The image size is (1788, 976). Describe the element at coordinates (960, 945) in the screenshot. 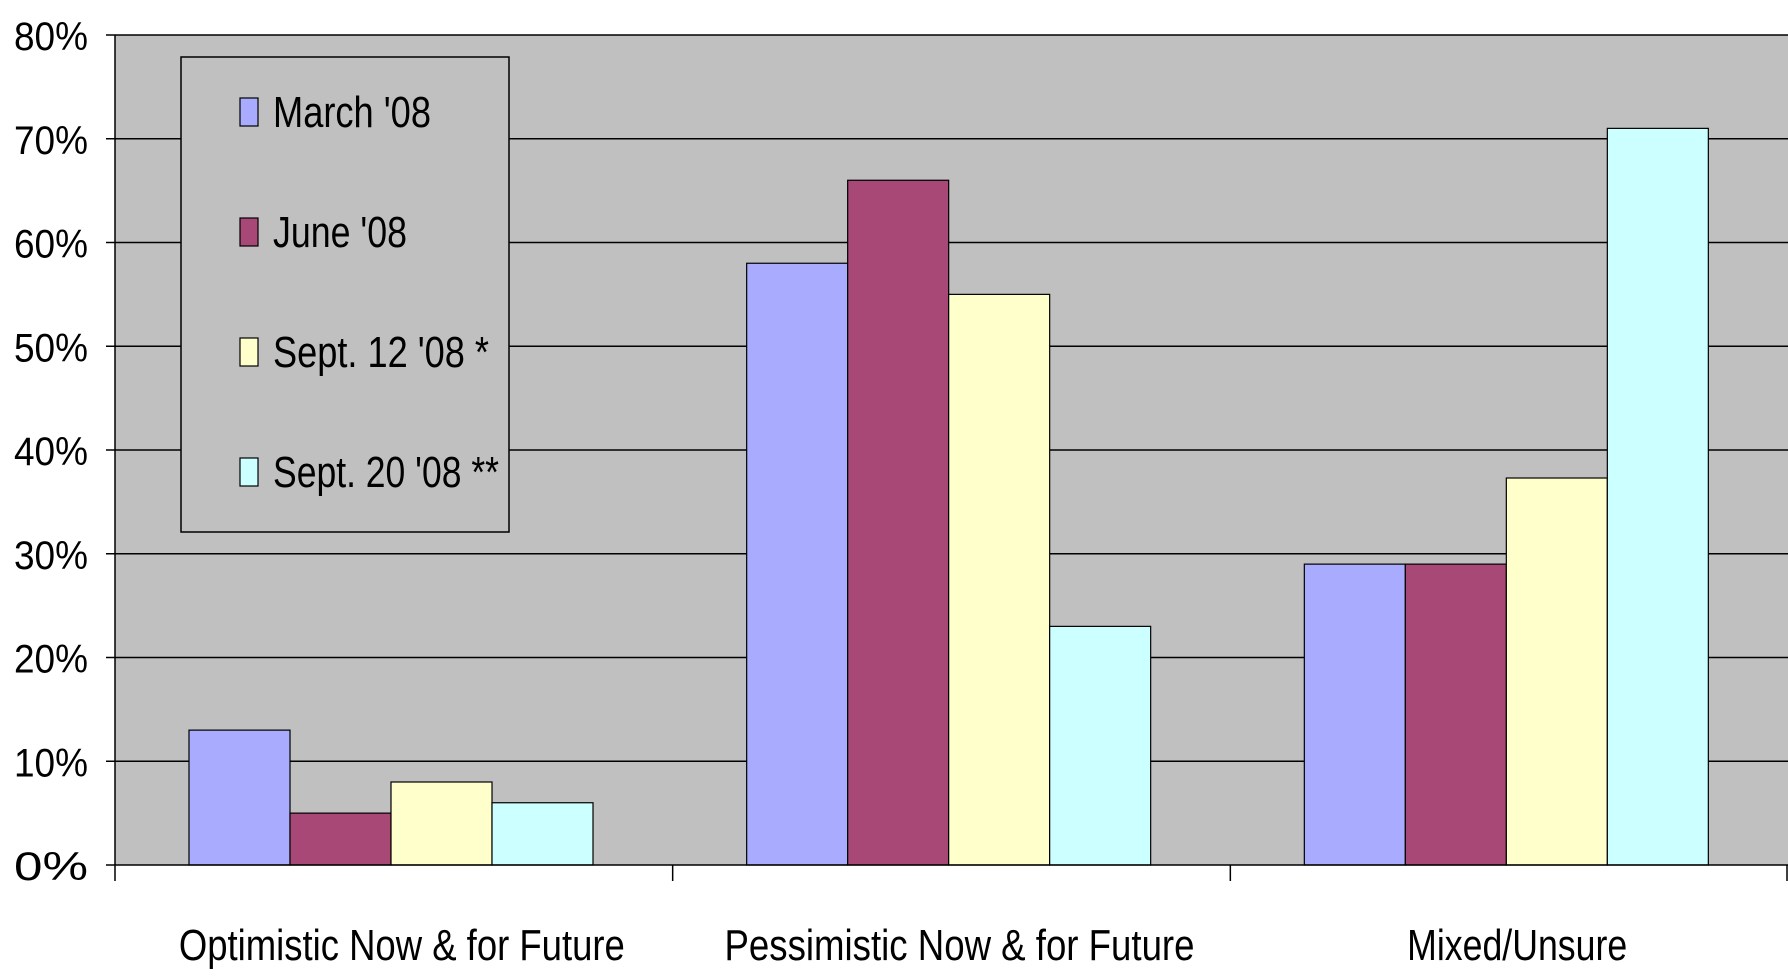

I see `x-category-label: Pessimistic Now & for Future` at that location.